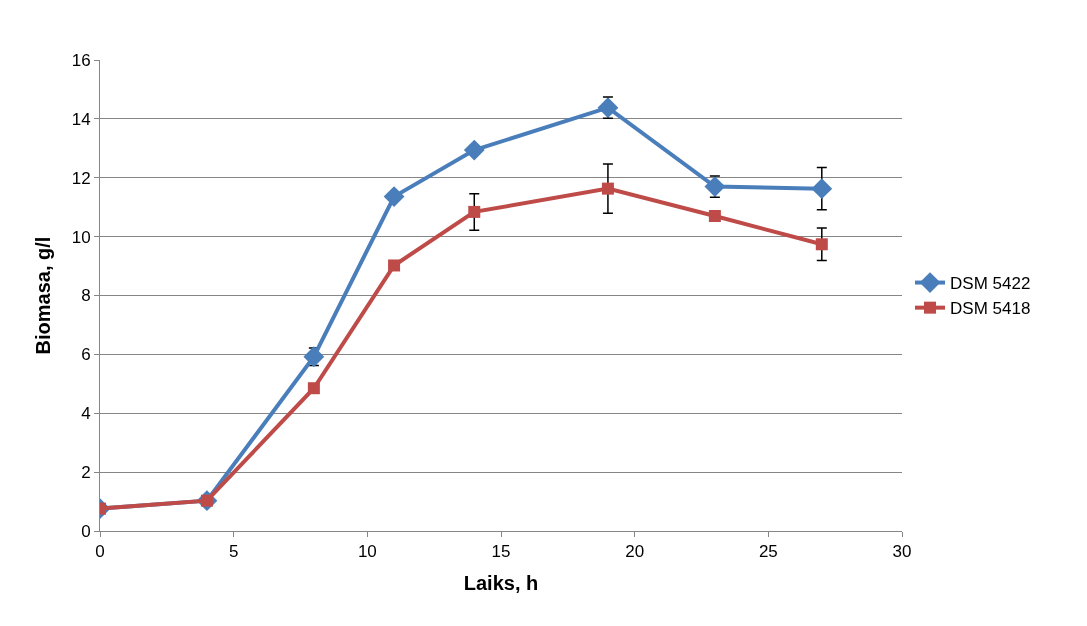 The height and width of the screenshot is (626, 1087). What do you see at coordinates (81, 119) in the screenshot?
I see `y-tick-label: 14` at bounding box center [81, 119].